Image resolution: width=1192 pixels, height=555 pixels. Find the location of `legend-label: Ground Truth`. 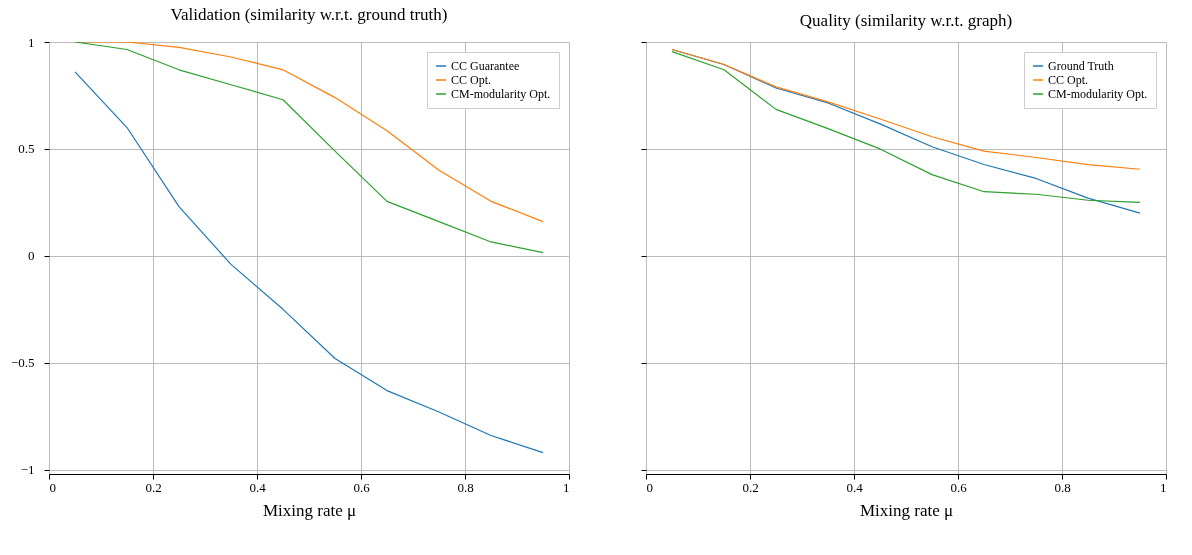

legend-label: Ground Truth is located at coordinates (1081, 66).